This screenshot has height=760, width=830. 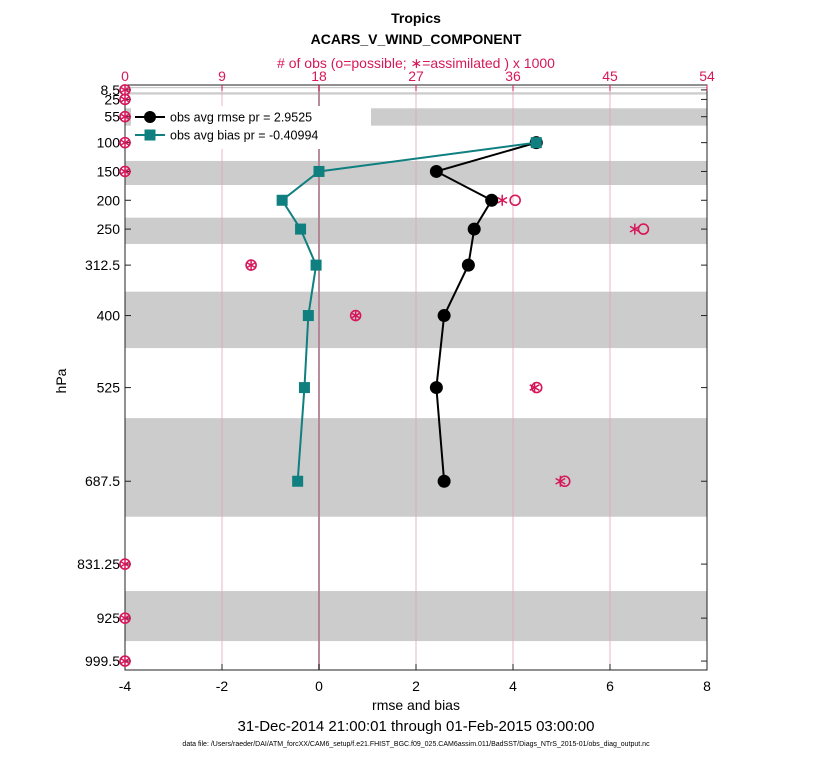 I want to click on top-tick-label: 27, so click(x=416, y=76).